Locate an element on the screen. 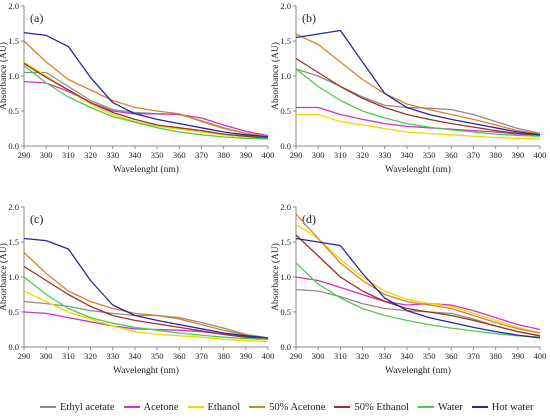  series-line-50-ethanol is located at coordinates (146, 100).